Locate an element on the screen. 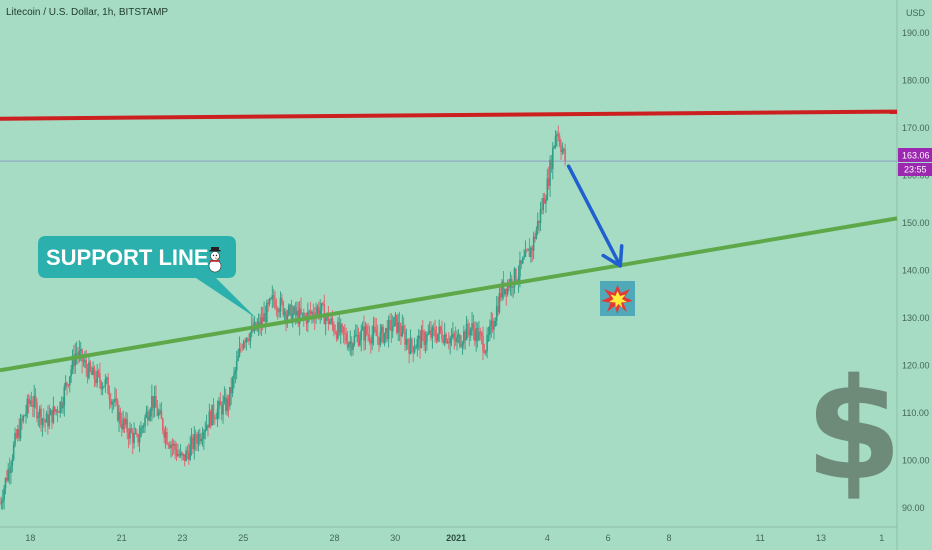  arrow-shaft is located at coordinates (594, 216).